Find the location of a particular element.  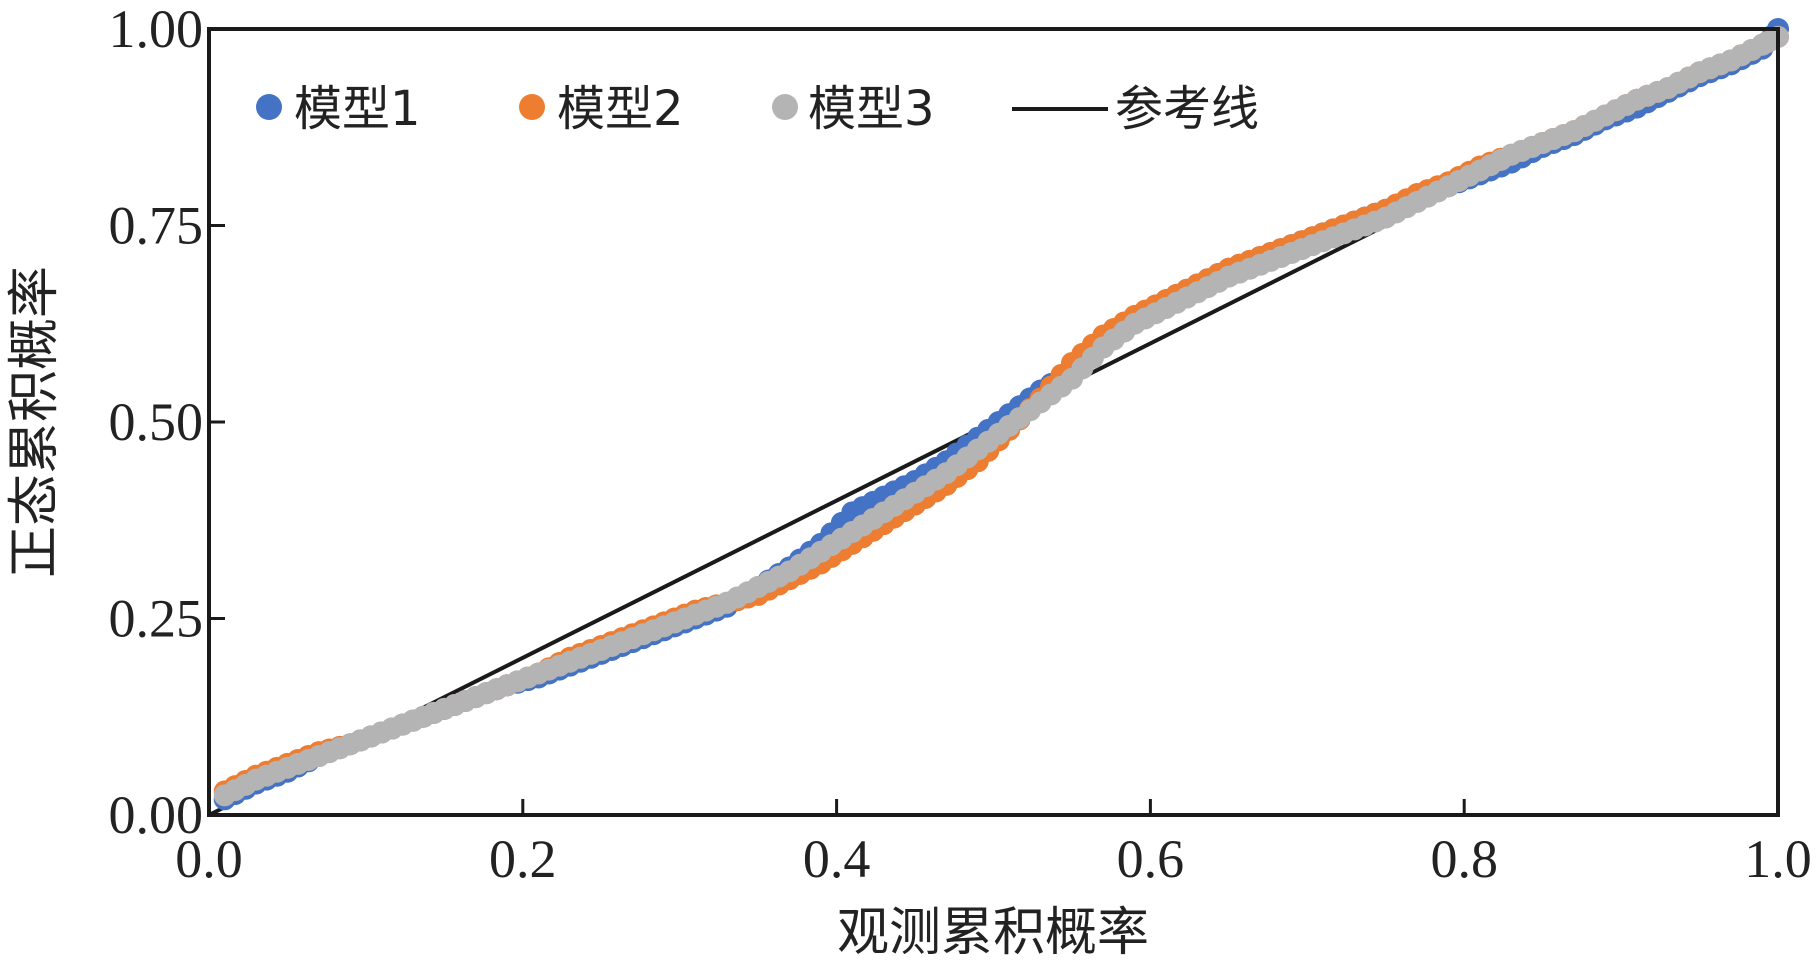

x-tick-label: 1.0 is located at coordinates (1778, 859).